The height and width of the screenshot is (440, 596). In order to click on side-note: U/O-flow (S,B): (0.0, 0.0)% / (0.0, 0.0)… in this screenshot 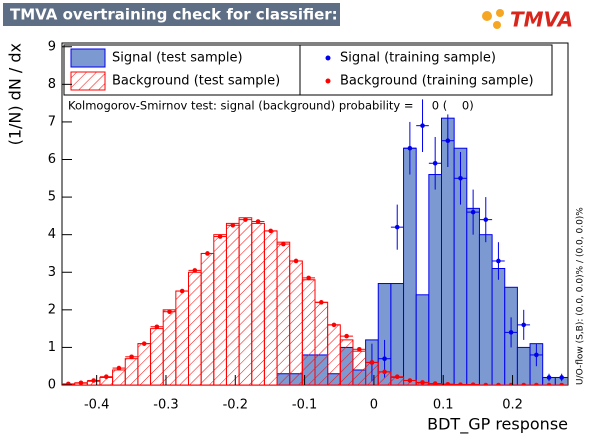, I will do `click(581, 296)`.